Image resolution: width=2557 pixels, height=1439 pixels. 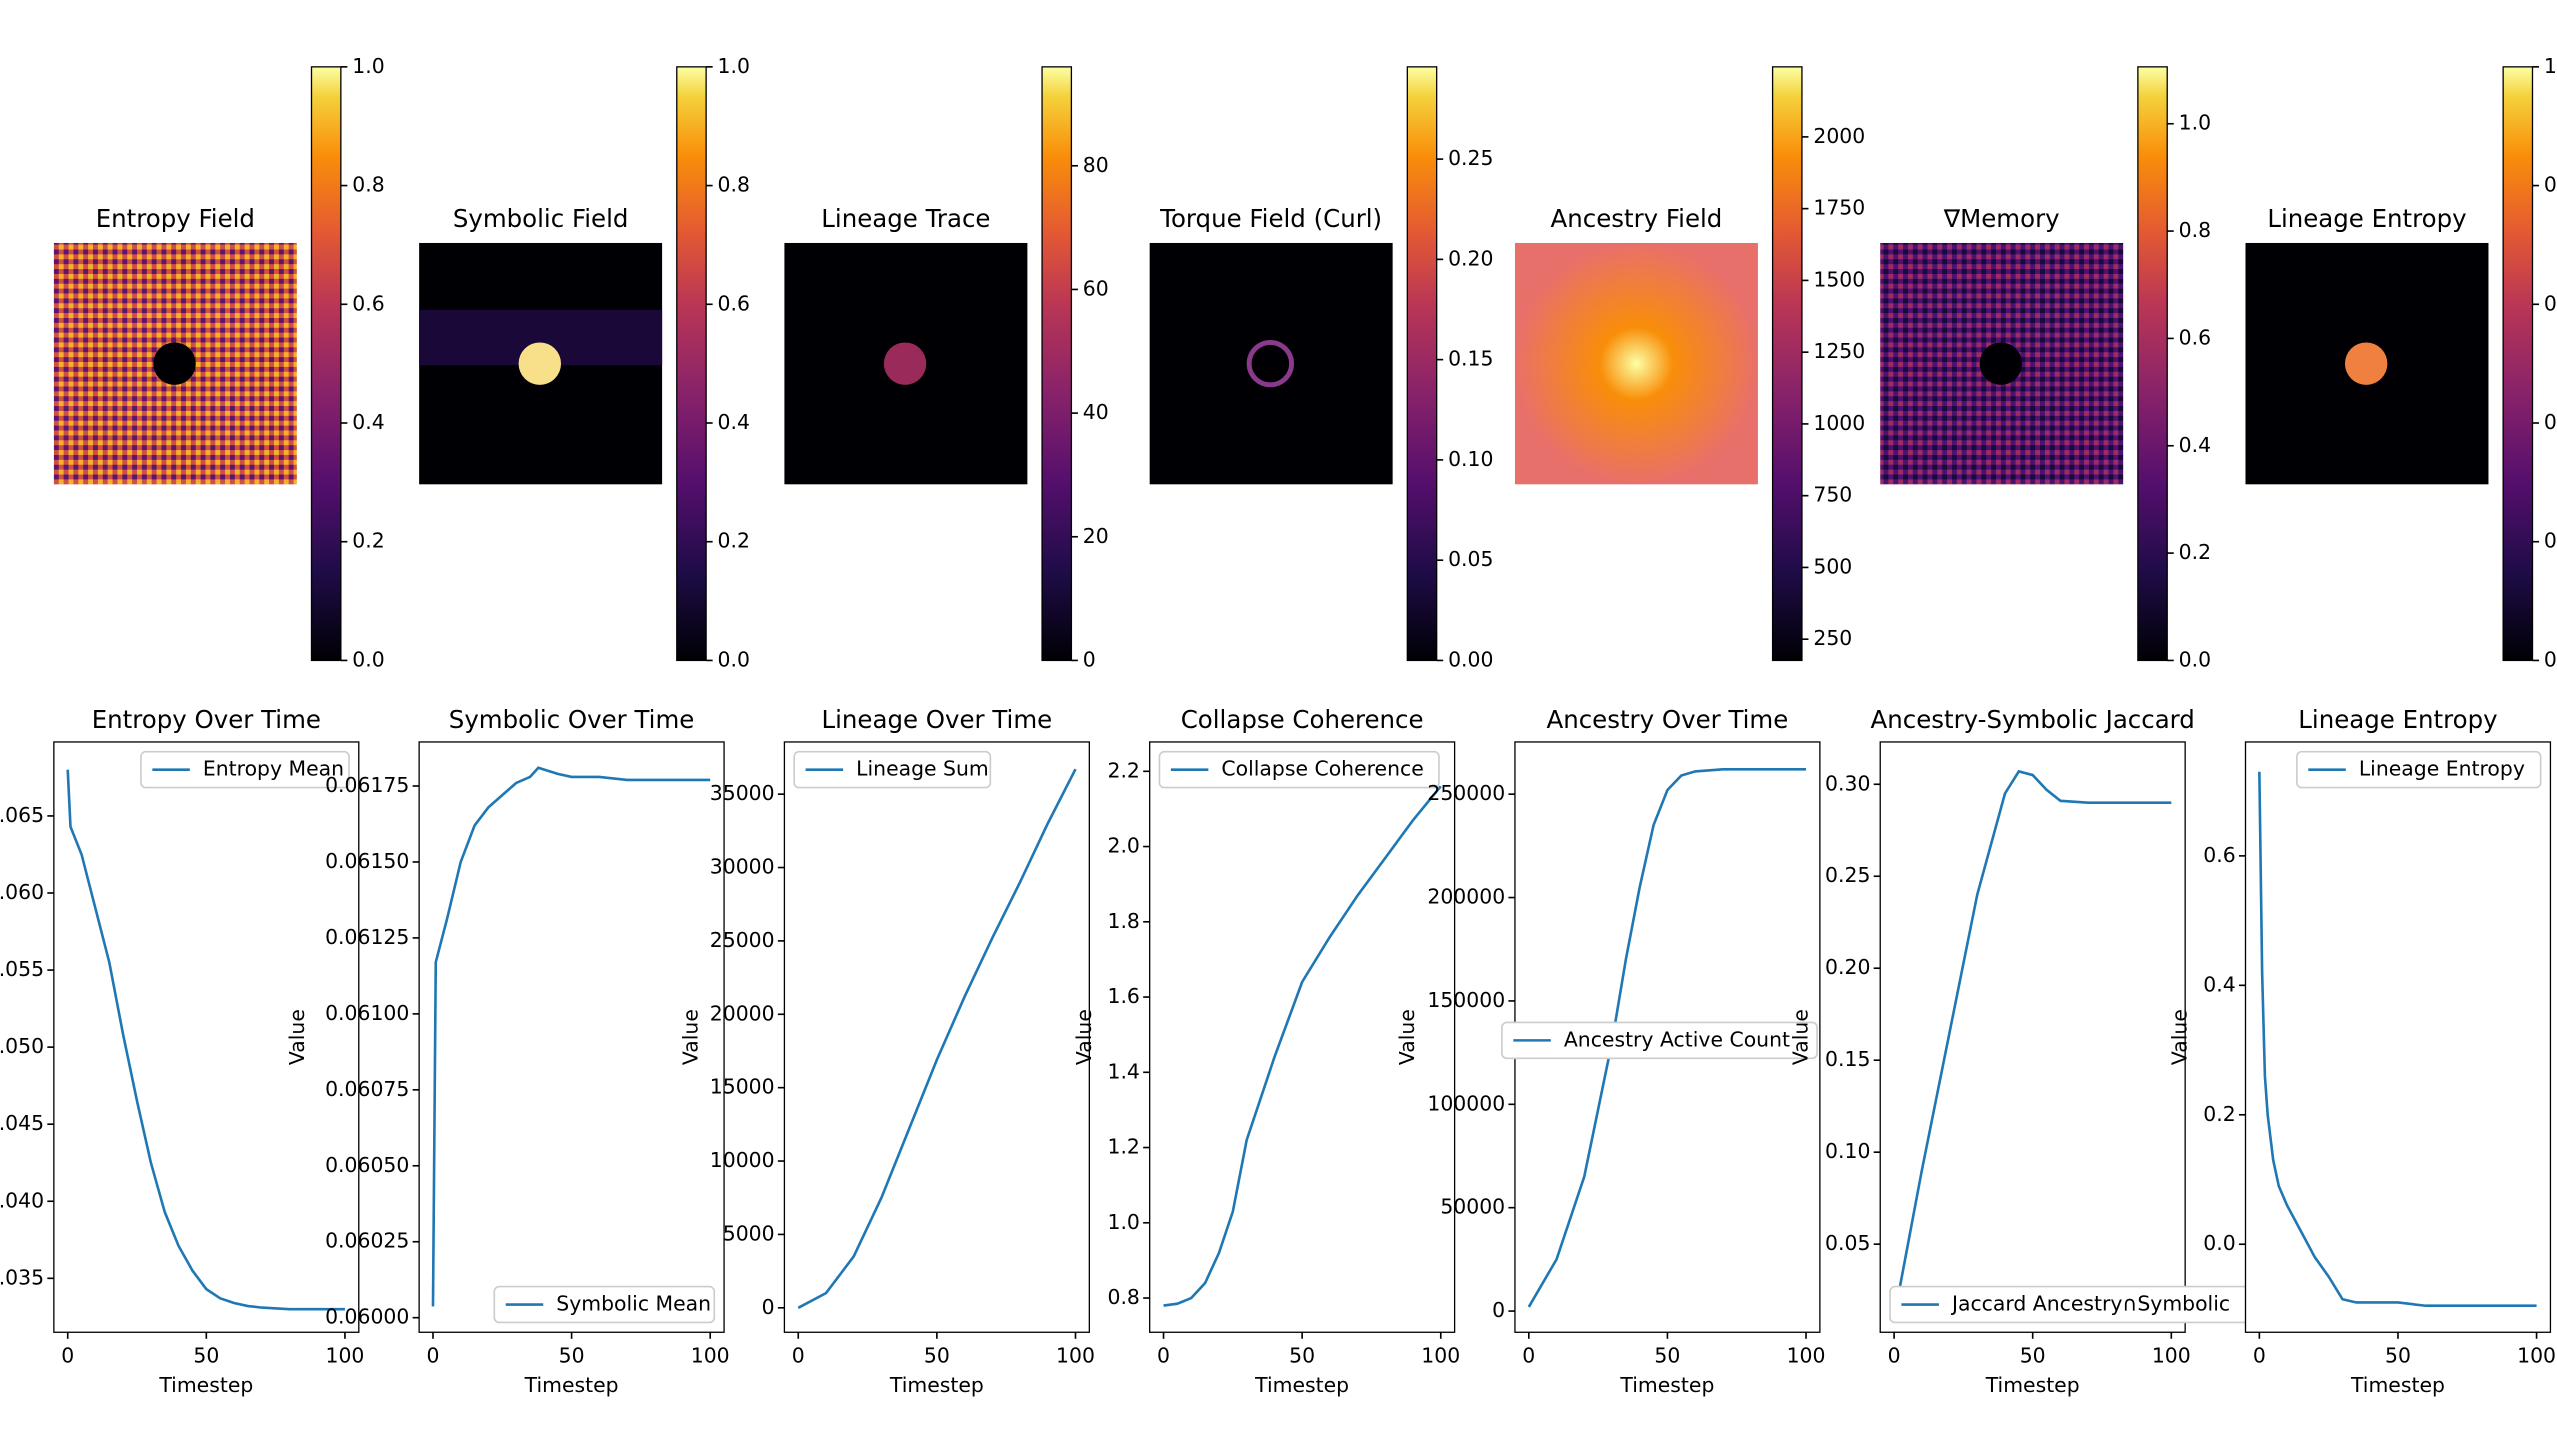 What do you see at coordinates (1832, 495) in the screenshot?
I see `colorbar-tick-label: 750` at bounding box center [1832, 495].